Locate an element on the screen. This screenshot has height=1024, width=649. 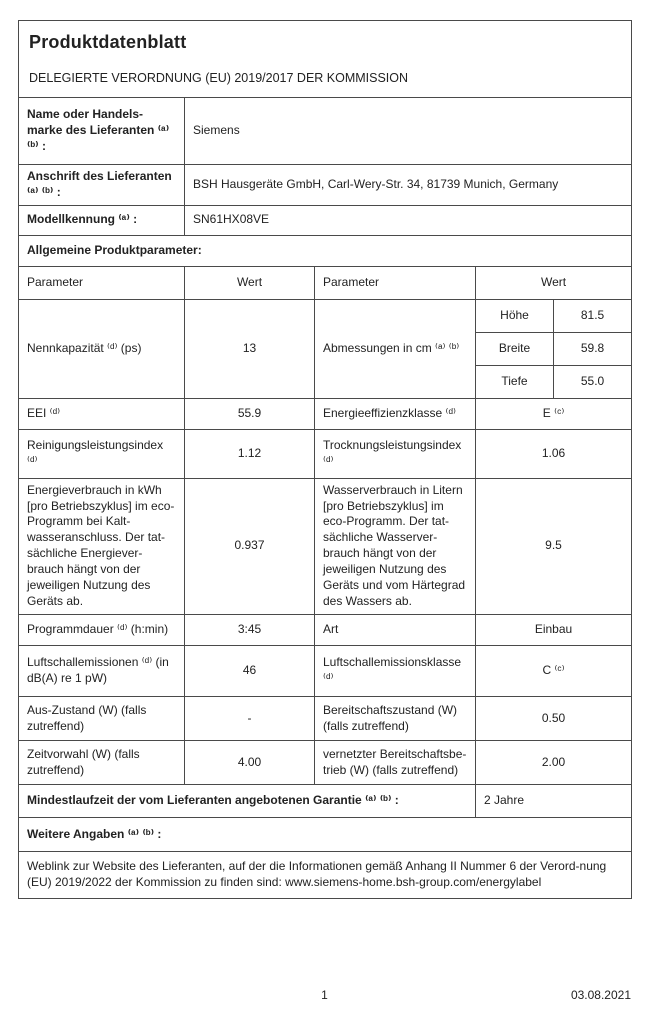
off-mode-value: - is located at coordinates (249, 719).